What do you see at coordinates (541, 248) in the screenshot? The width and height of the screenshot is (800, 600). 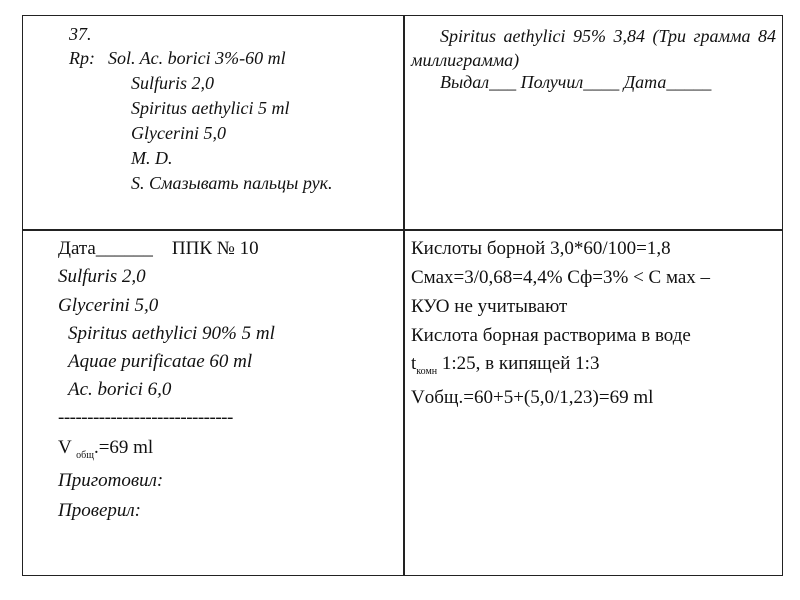 I see `calc-line: Кислоты борной 3,0*60/100=1,8` at bounding box center [541, 248].